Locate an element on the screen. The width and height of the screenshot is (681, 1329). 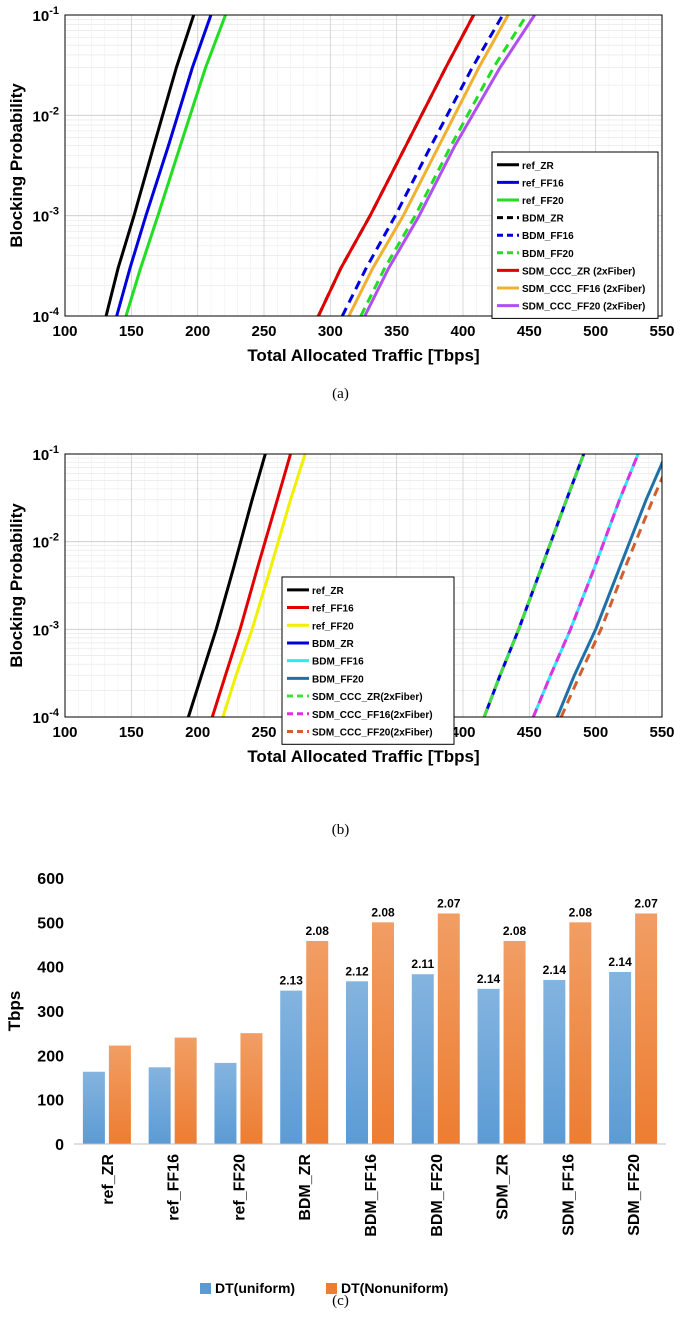
chart-b-legend-label-1: ref_FF16 is located at coordinates (333, 609).